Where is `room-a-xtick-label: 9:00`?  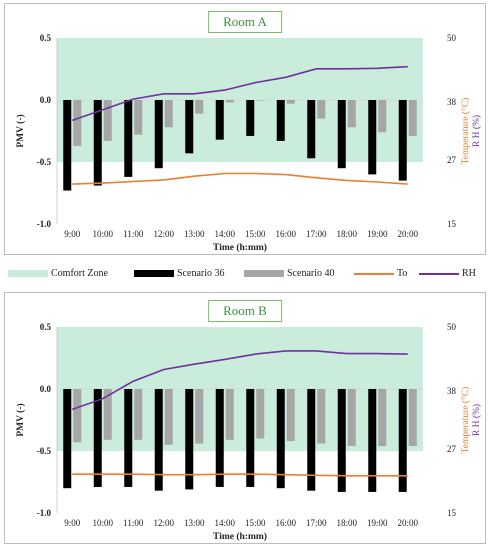
room-a-xtick-label: 9:00 is located at coordinates (72, 234).